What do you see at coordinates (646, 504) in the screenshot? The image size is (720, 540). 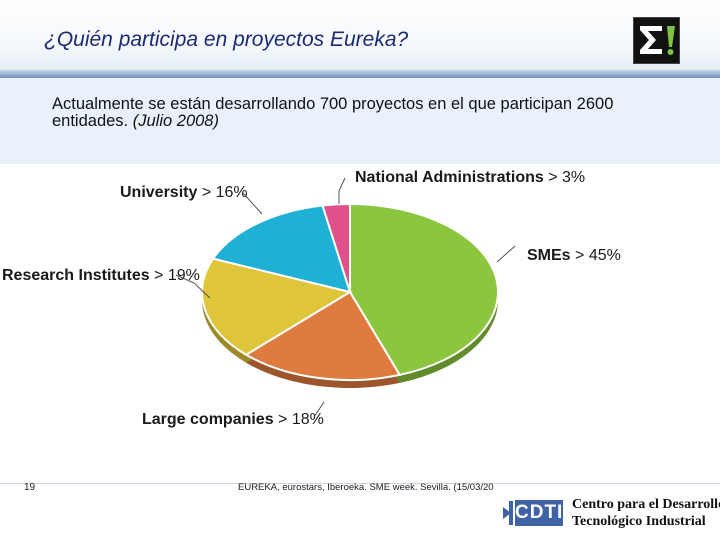 I see `cdti-name-line1: Centro para el Desarrollo` at bounding box center [646, 504].